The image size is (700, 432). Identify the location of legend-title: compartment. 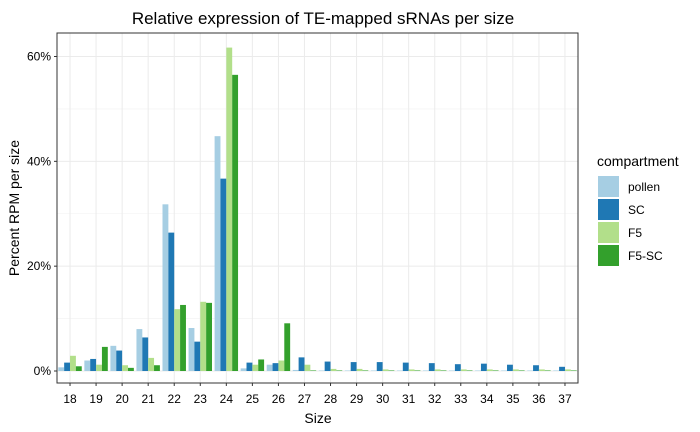
(638, 161).